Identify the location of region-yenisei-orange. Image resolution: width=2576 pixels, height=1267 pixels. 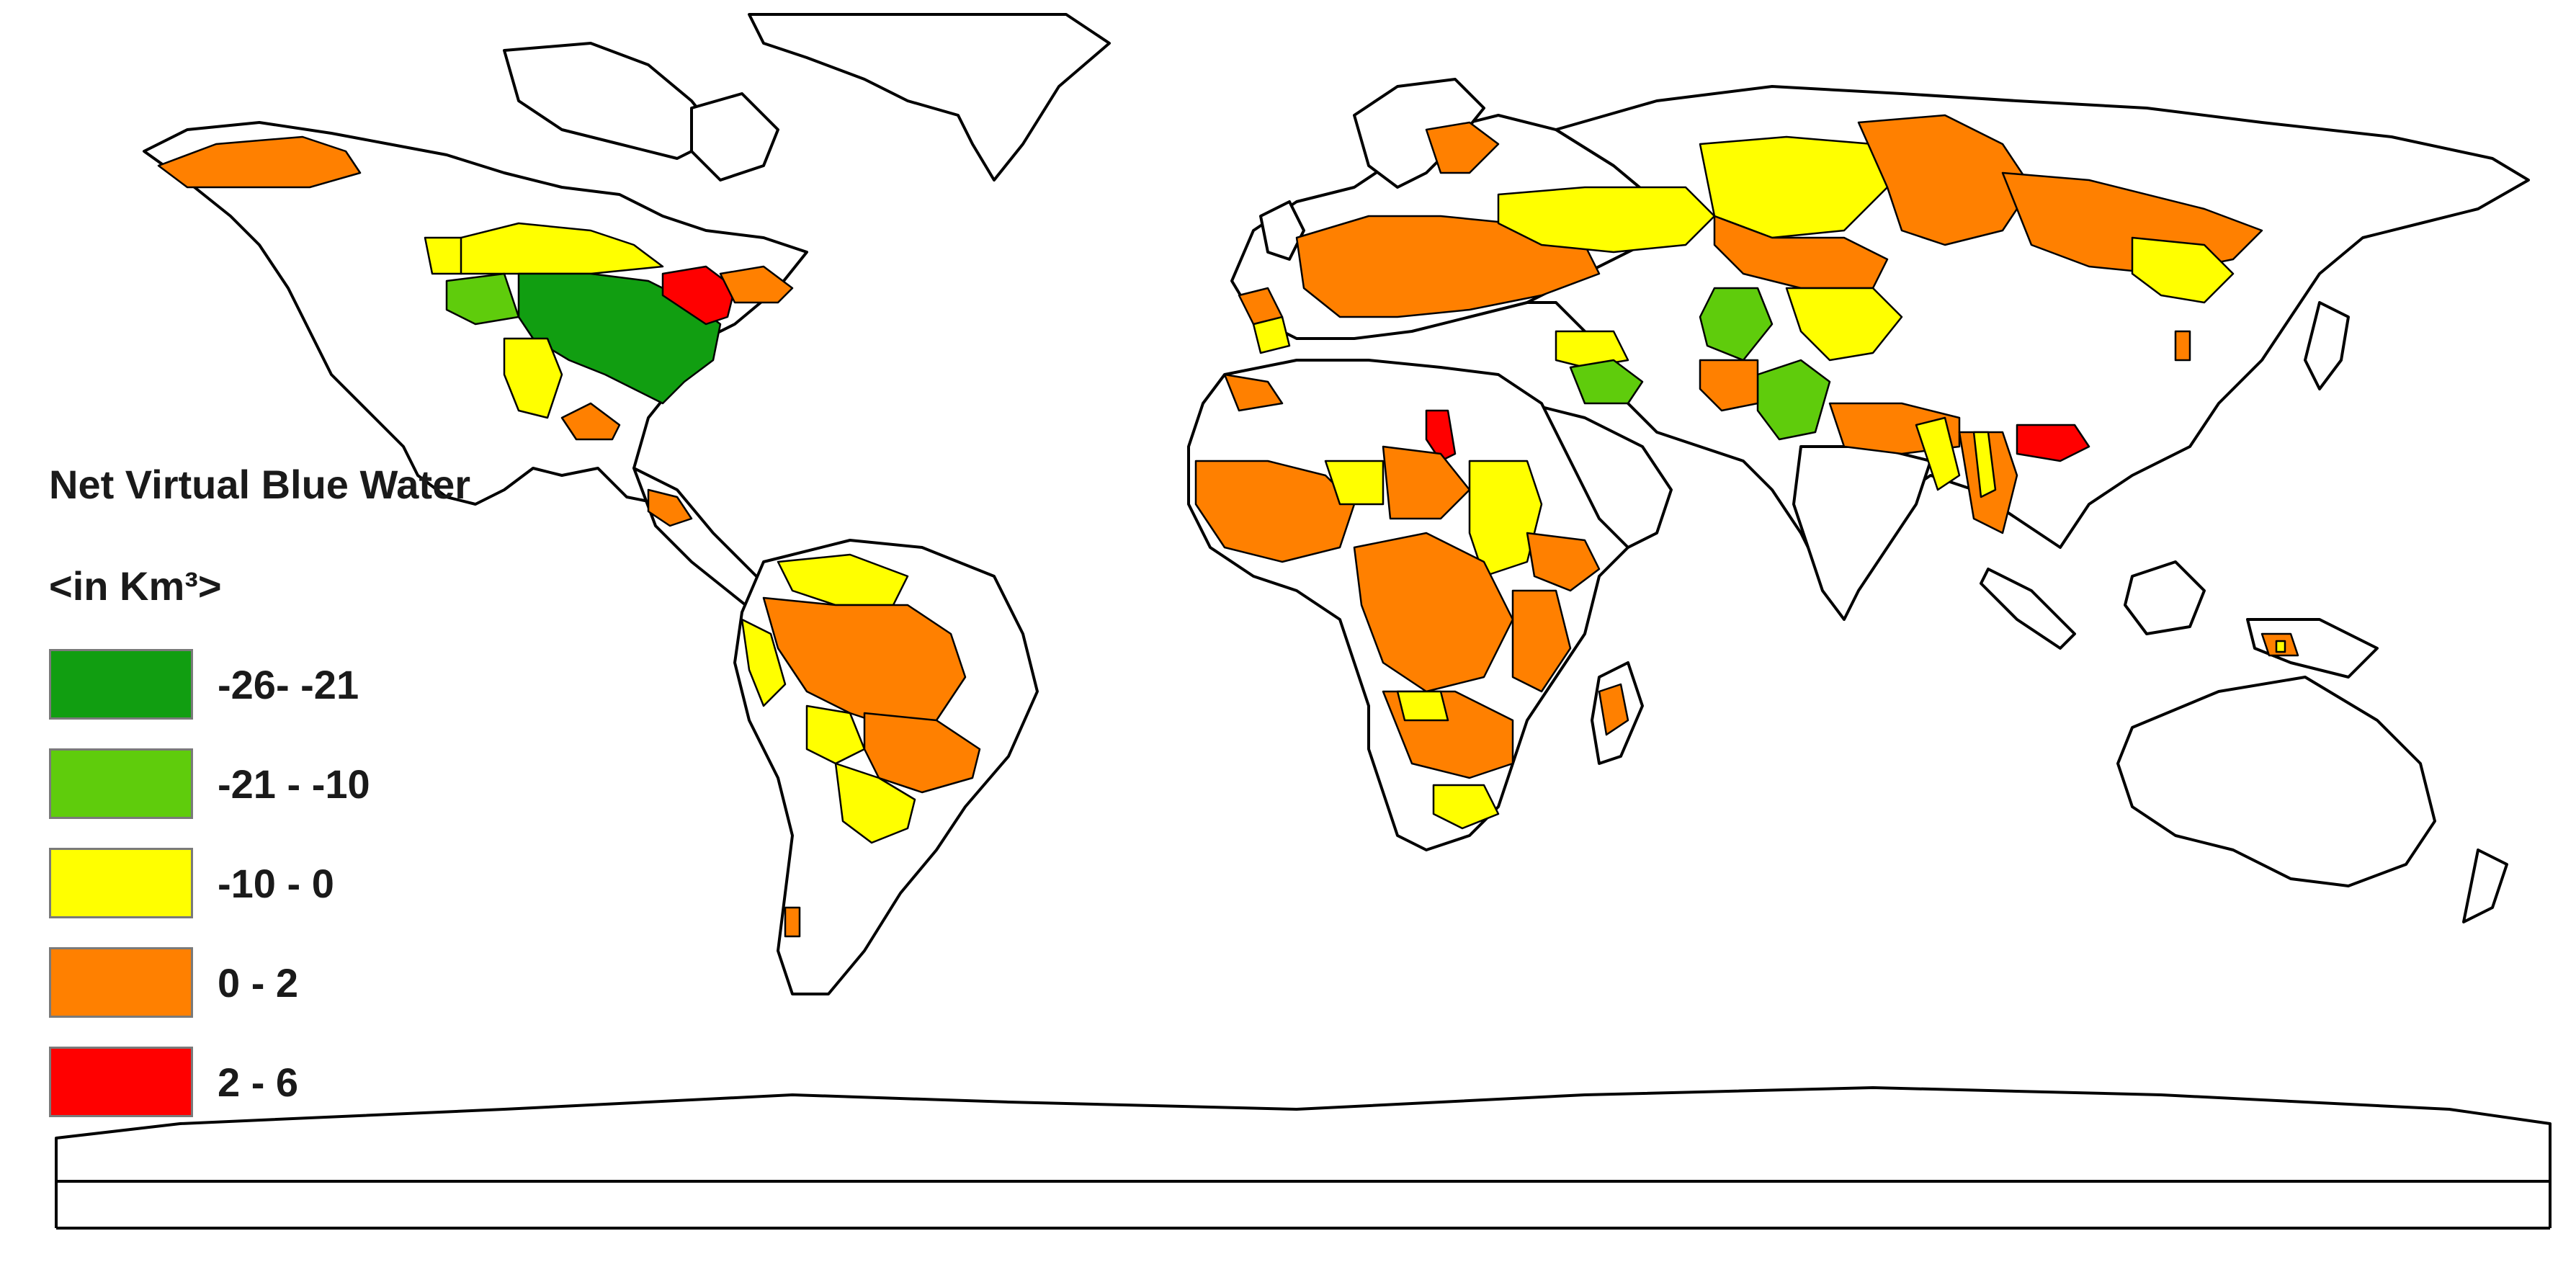
(1945, 180).